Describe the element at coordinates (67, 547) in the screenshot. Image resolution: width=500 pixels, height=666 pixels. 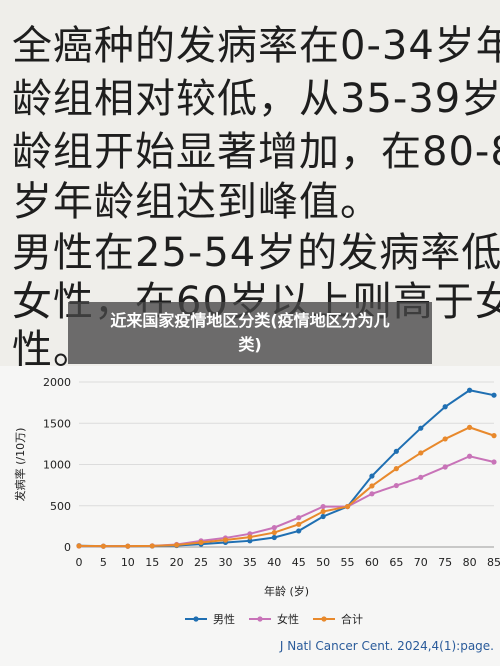
I see `y-tick-label: 0` at that location.